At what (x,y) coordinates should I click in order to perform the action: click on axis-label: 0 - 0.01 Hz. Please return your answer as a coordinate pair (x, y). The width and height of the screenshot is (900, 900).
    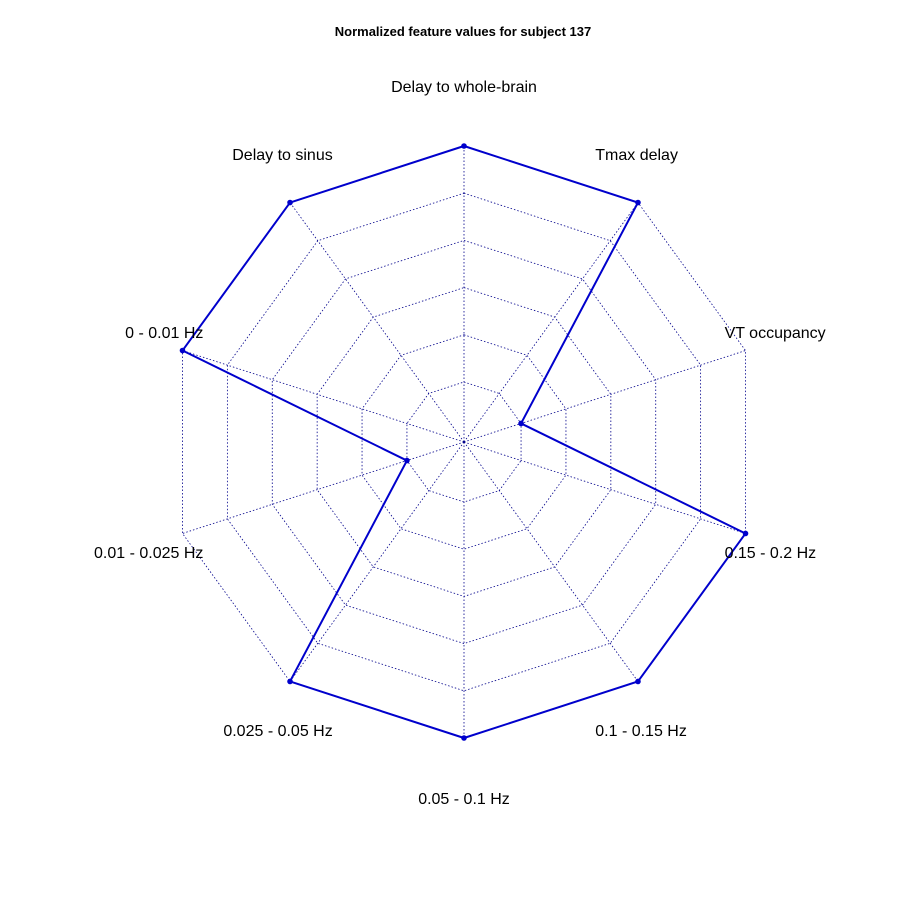
    Looking at the image, I should click on (164, 333).